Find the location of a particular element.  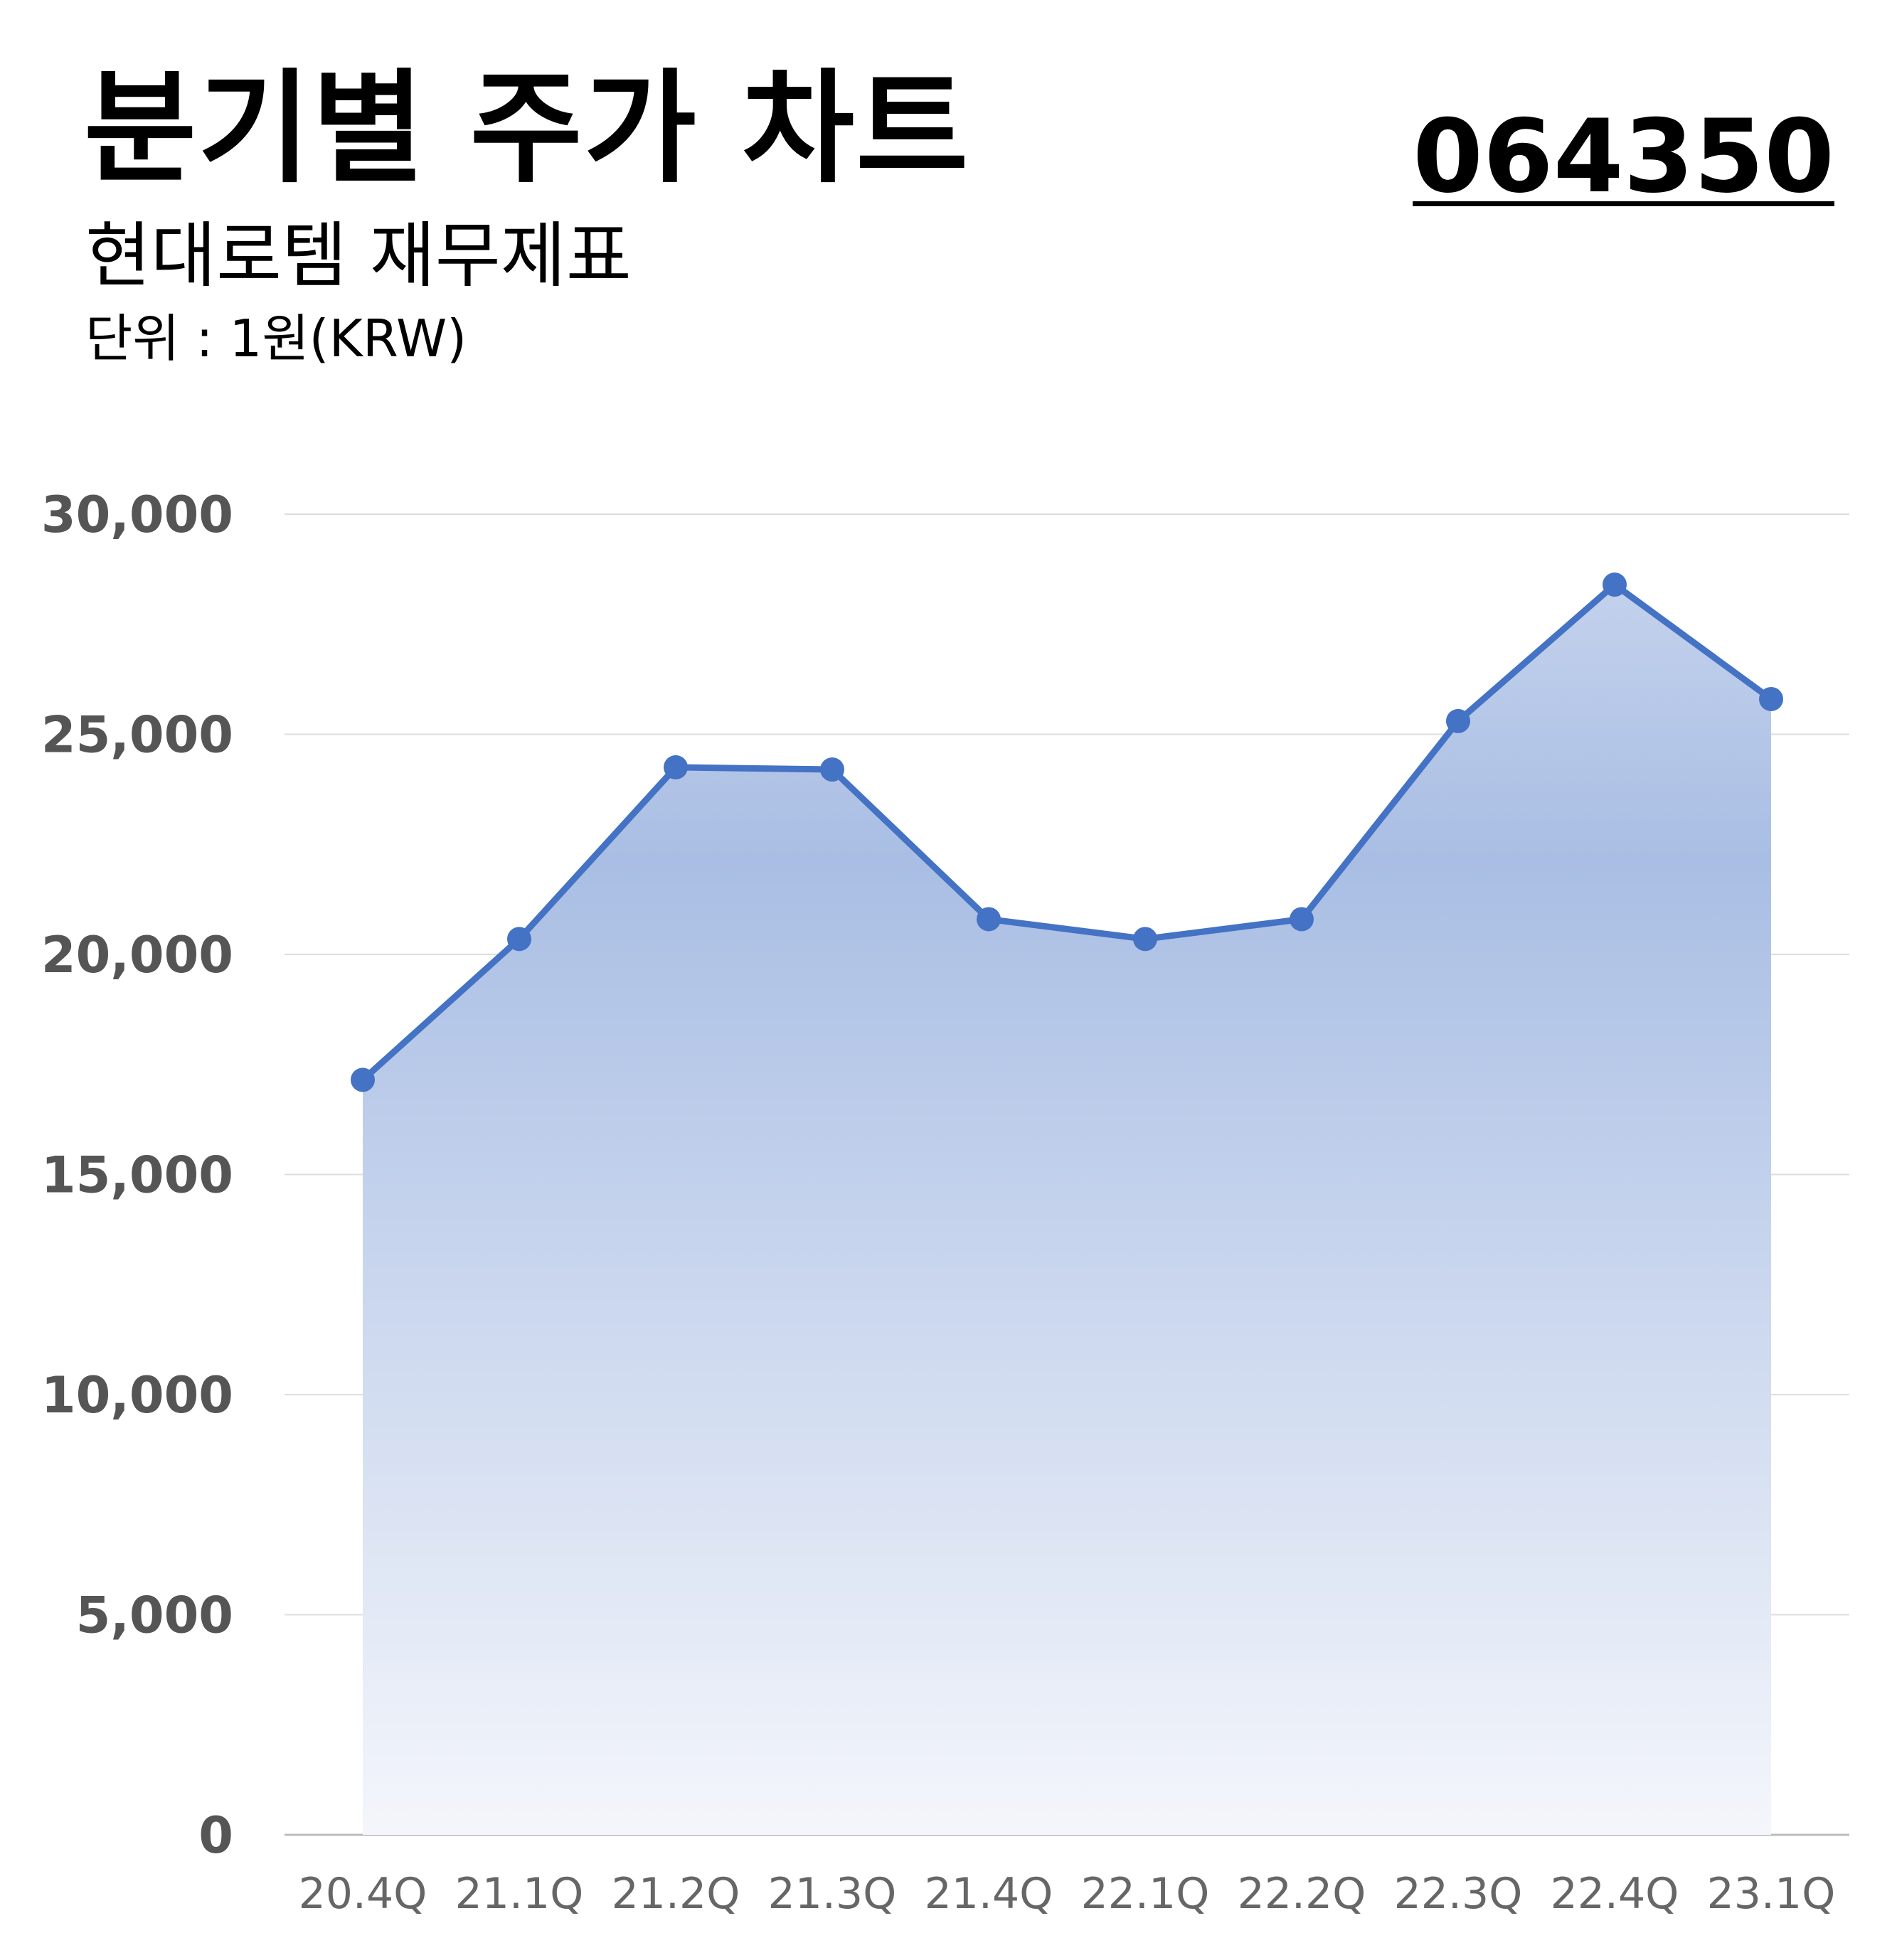

x-tick-label: 22.4Q is located at coordinates (1615, 1894).